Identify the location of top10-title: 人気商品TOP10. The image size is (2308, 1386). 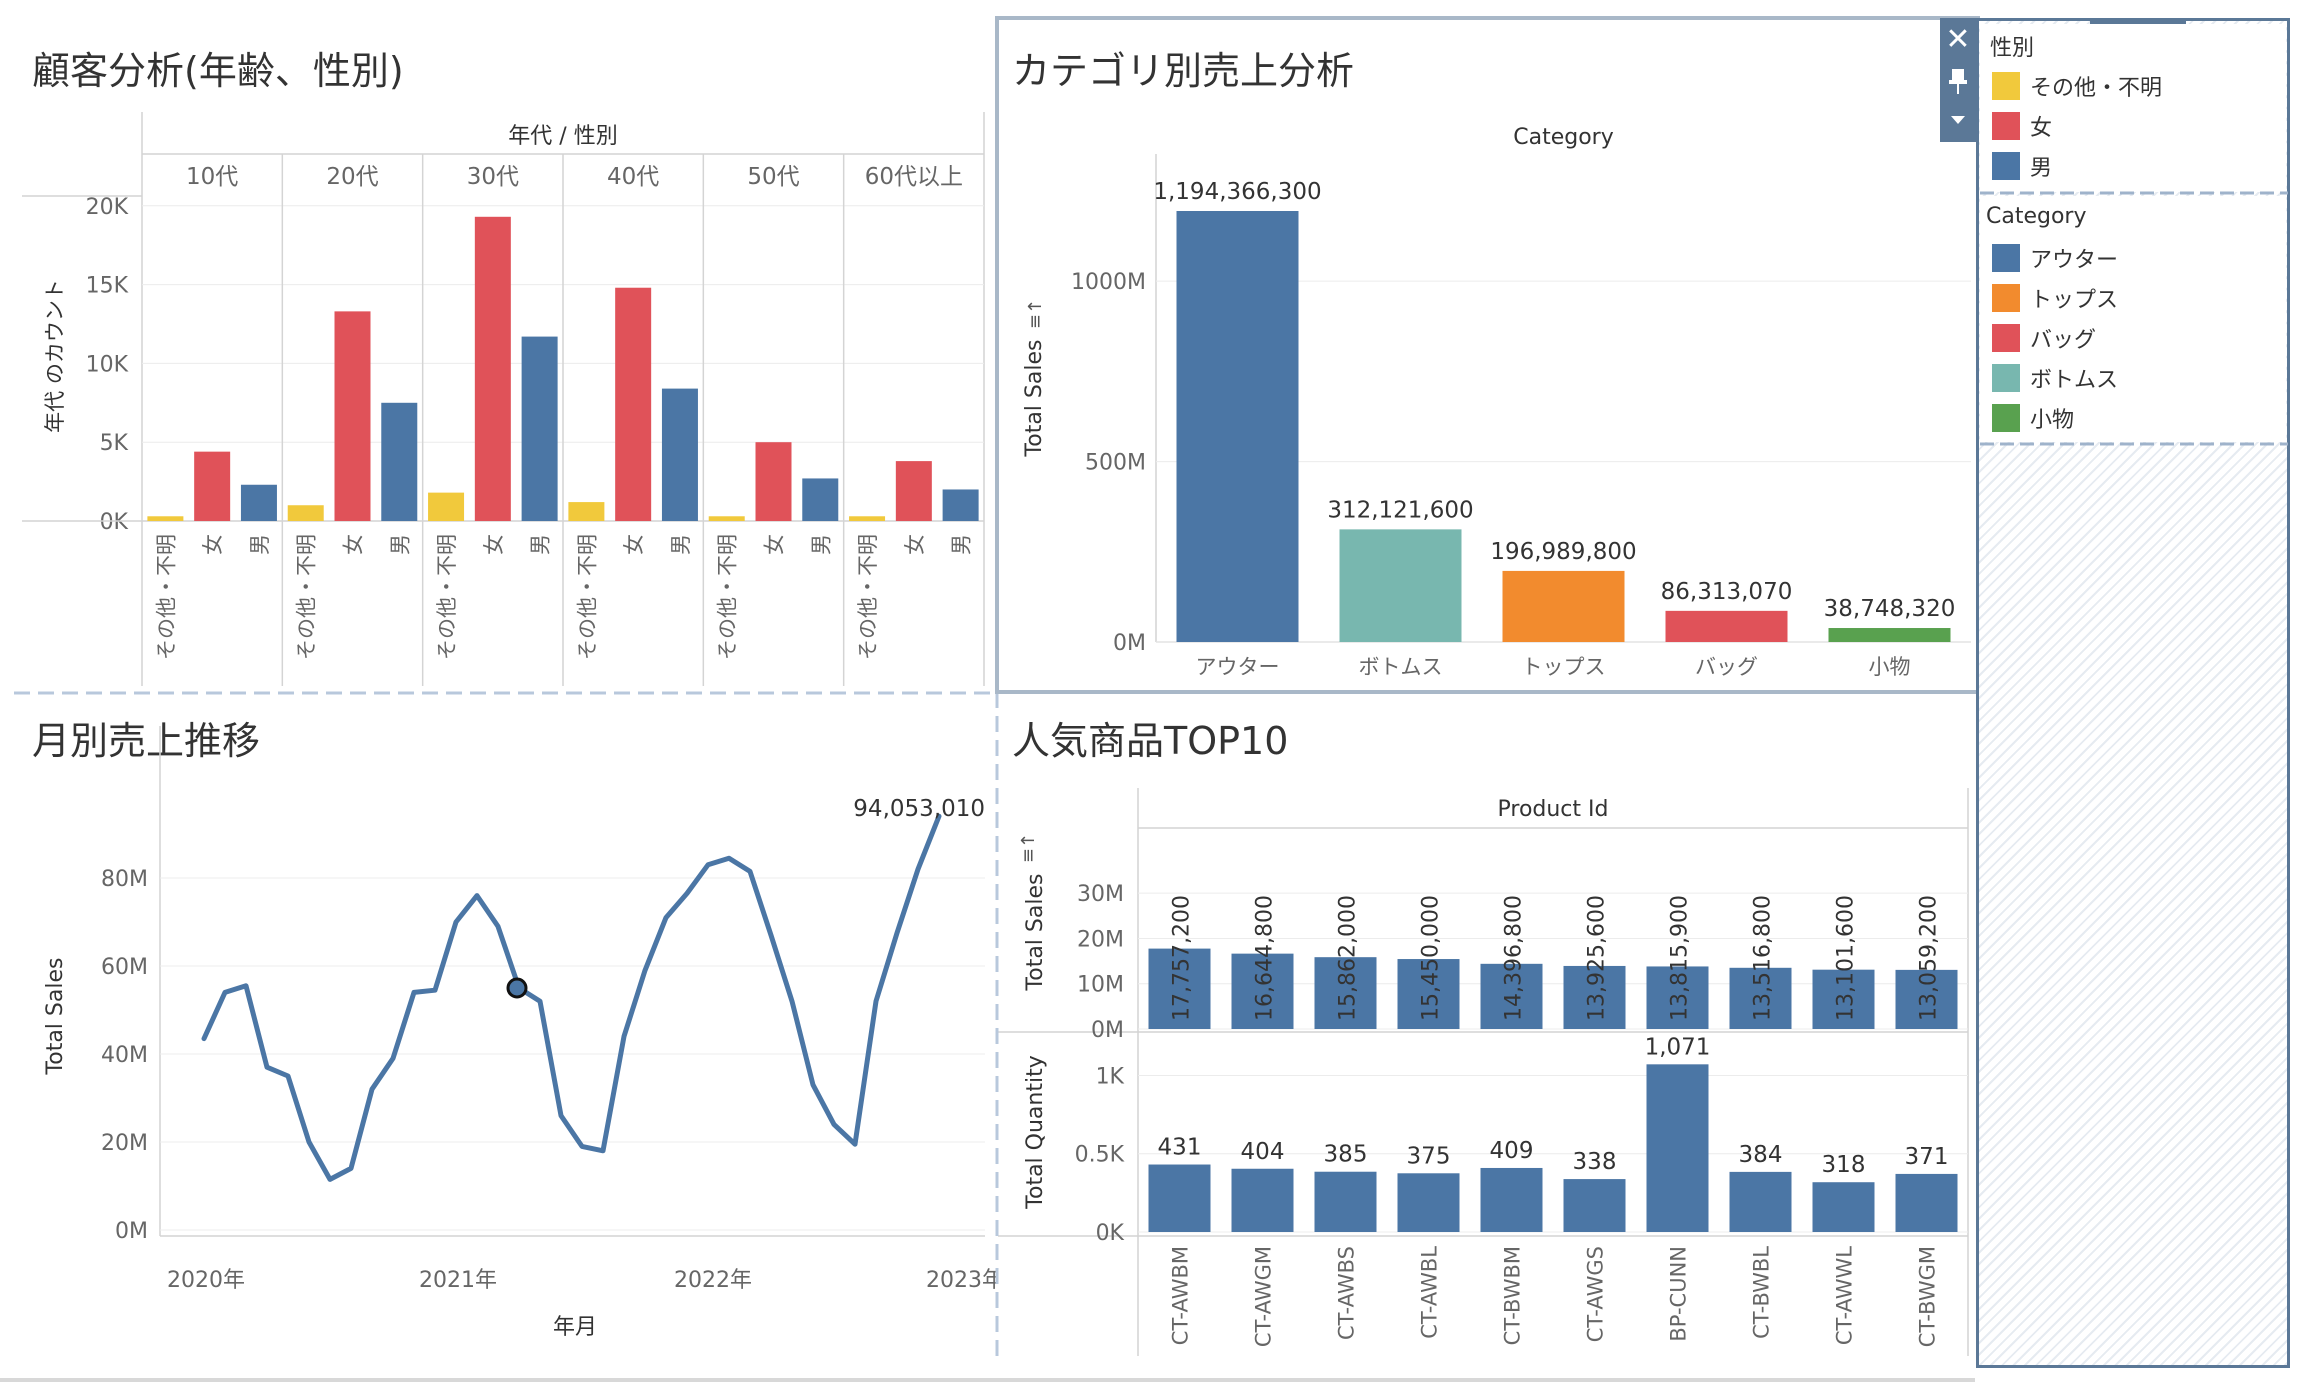
(1150, 741).